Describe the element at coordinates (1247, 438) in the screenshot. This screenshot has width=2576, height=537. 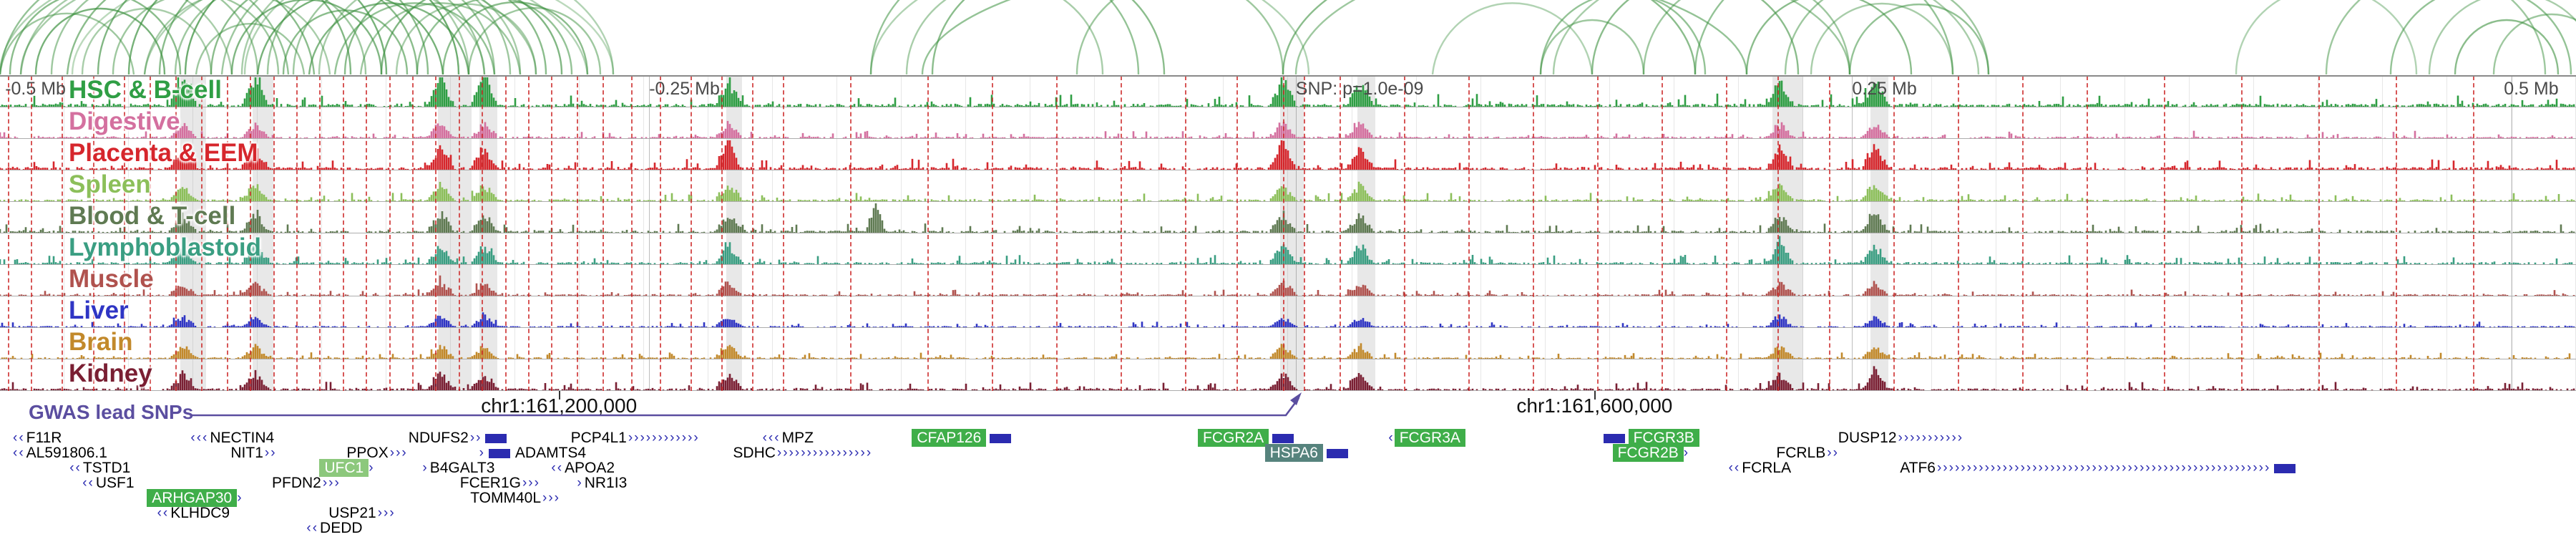
I see `gene-fcgr2a: FCGR2A` at that location.